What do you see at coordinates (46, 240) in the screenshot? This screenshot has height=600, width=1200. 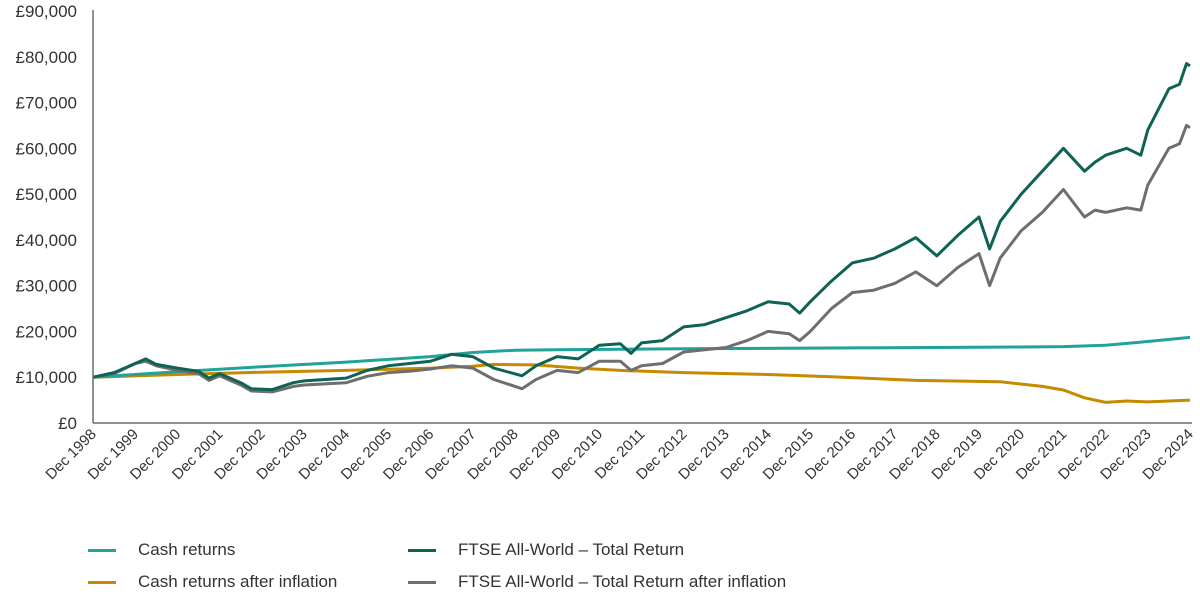 I see `y-tick-label: £40,000` at bounding box center [46, 240].